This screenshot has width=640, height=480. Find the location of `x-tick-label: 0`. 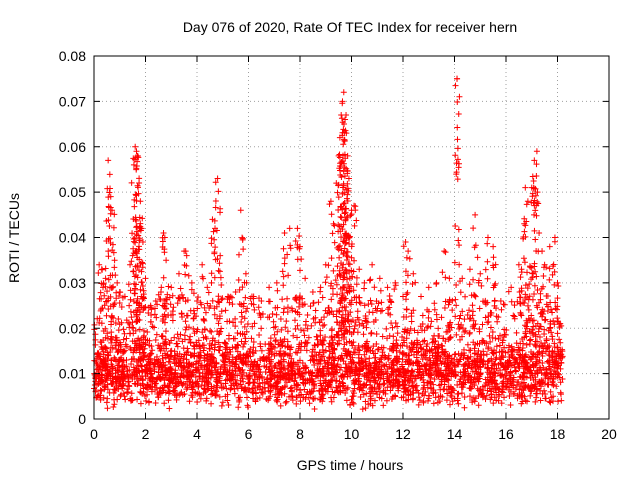

x-tick-label: 0 is located at coordinates (94, 434).